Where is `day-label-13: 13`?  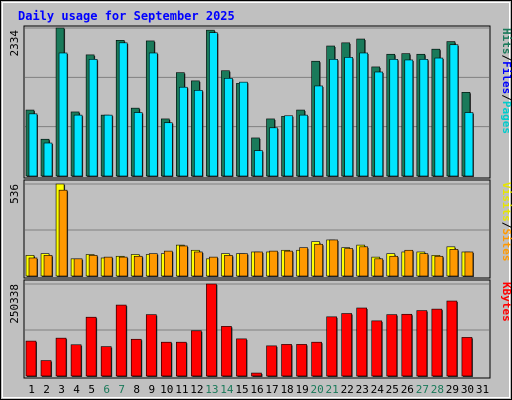
day-label-13: 13 is located at coordinates (211, 389).